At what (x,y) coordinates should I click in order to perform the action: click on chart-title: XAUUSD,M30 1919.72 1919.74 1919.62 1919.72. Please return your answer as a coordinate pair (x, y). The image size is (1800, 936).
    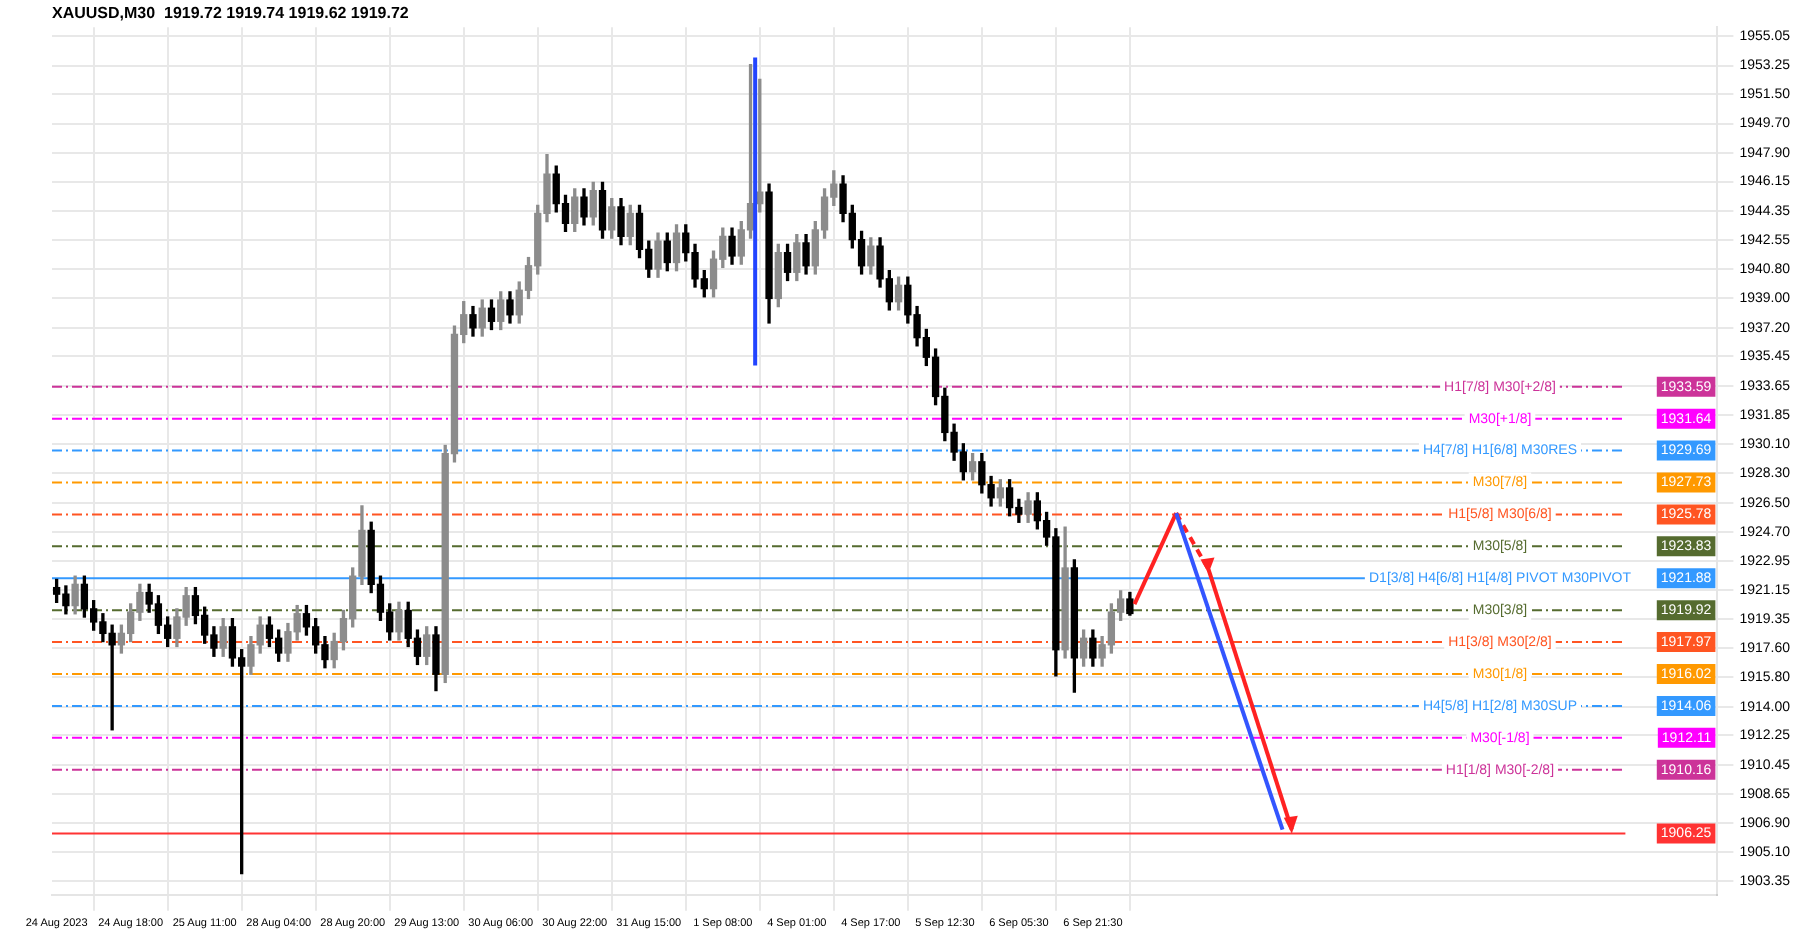
    Looking at the image, I should click on (231, 13).